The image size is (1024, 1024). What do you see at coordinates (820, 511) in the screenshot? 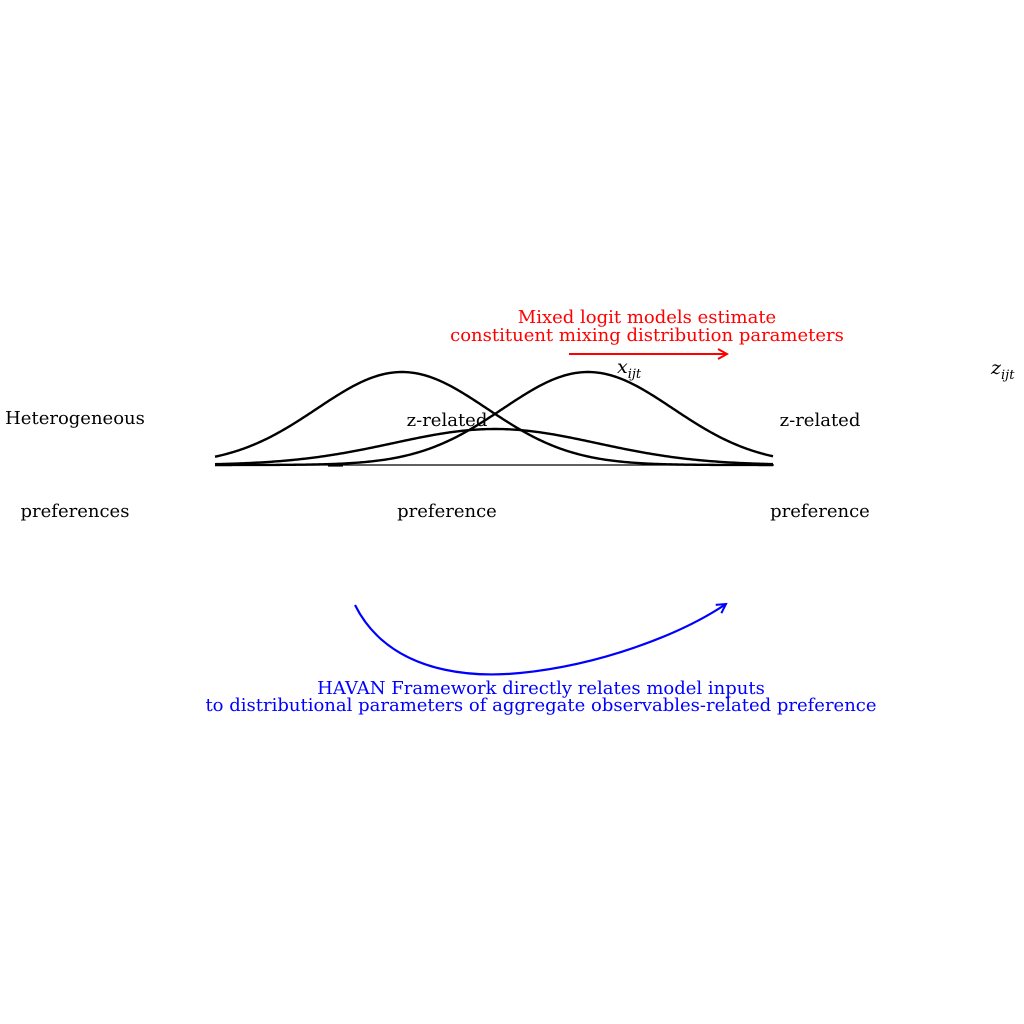
I see `preference-label-right: preference` at bounding box center [820, 511].